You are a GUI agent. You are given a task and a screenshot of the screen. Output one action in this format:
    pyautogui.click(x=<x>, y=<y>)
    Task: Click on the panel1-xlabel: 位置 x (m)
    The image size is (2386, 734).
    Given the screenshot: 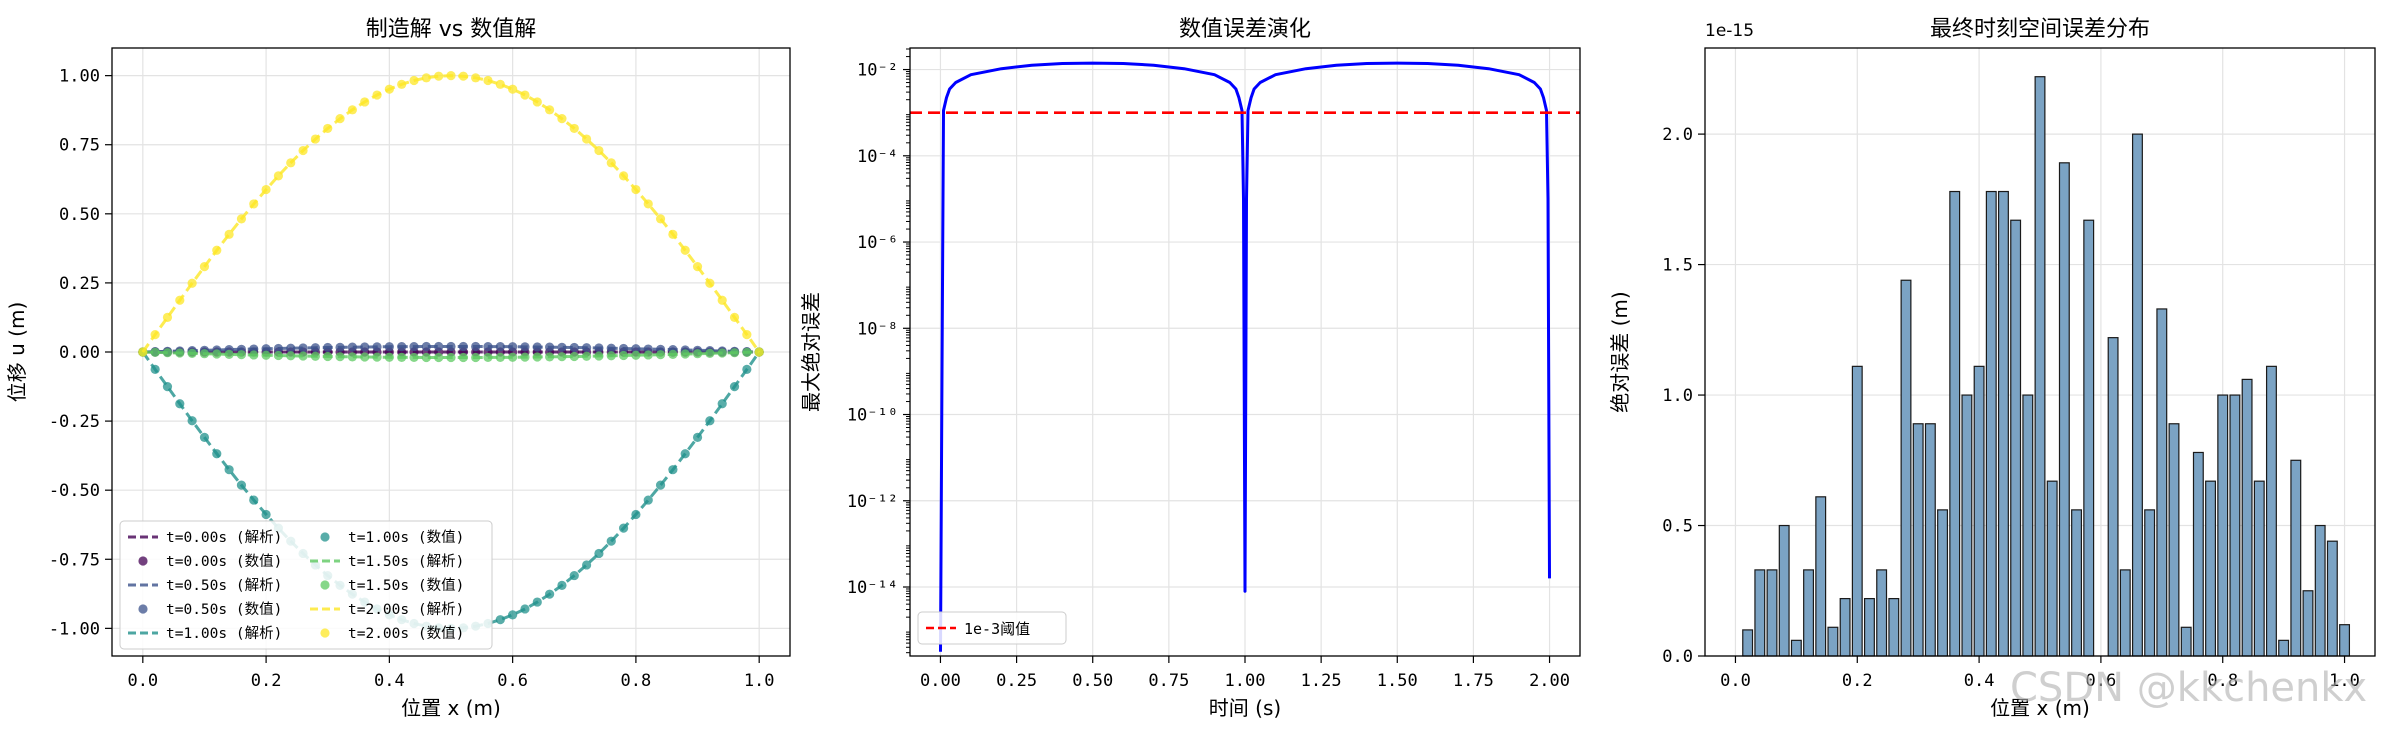 What is the action you would take?
    pyautogui.click(x=451, y=708)
    